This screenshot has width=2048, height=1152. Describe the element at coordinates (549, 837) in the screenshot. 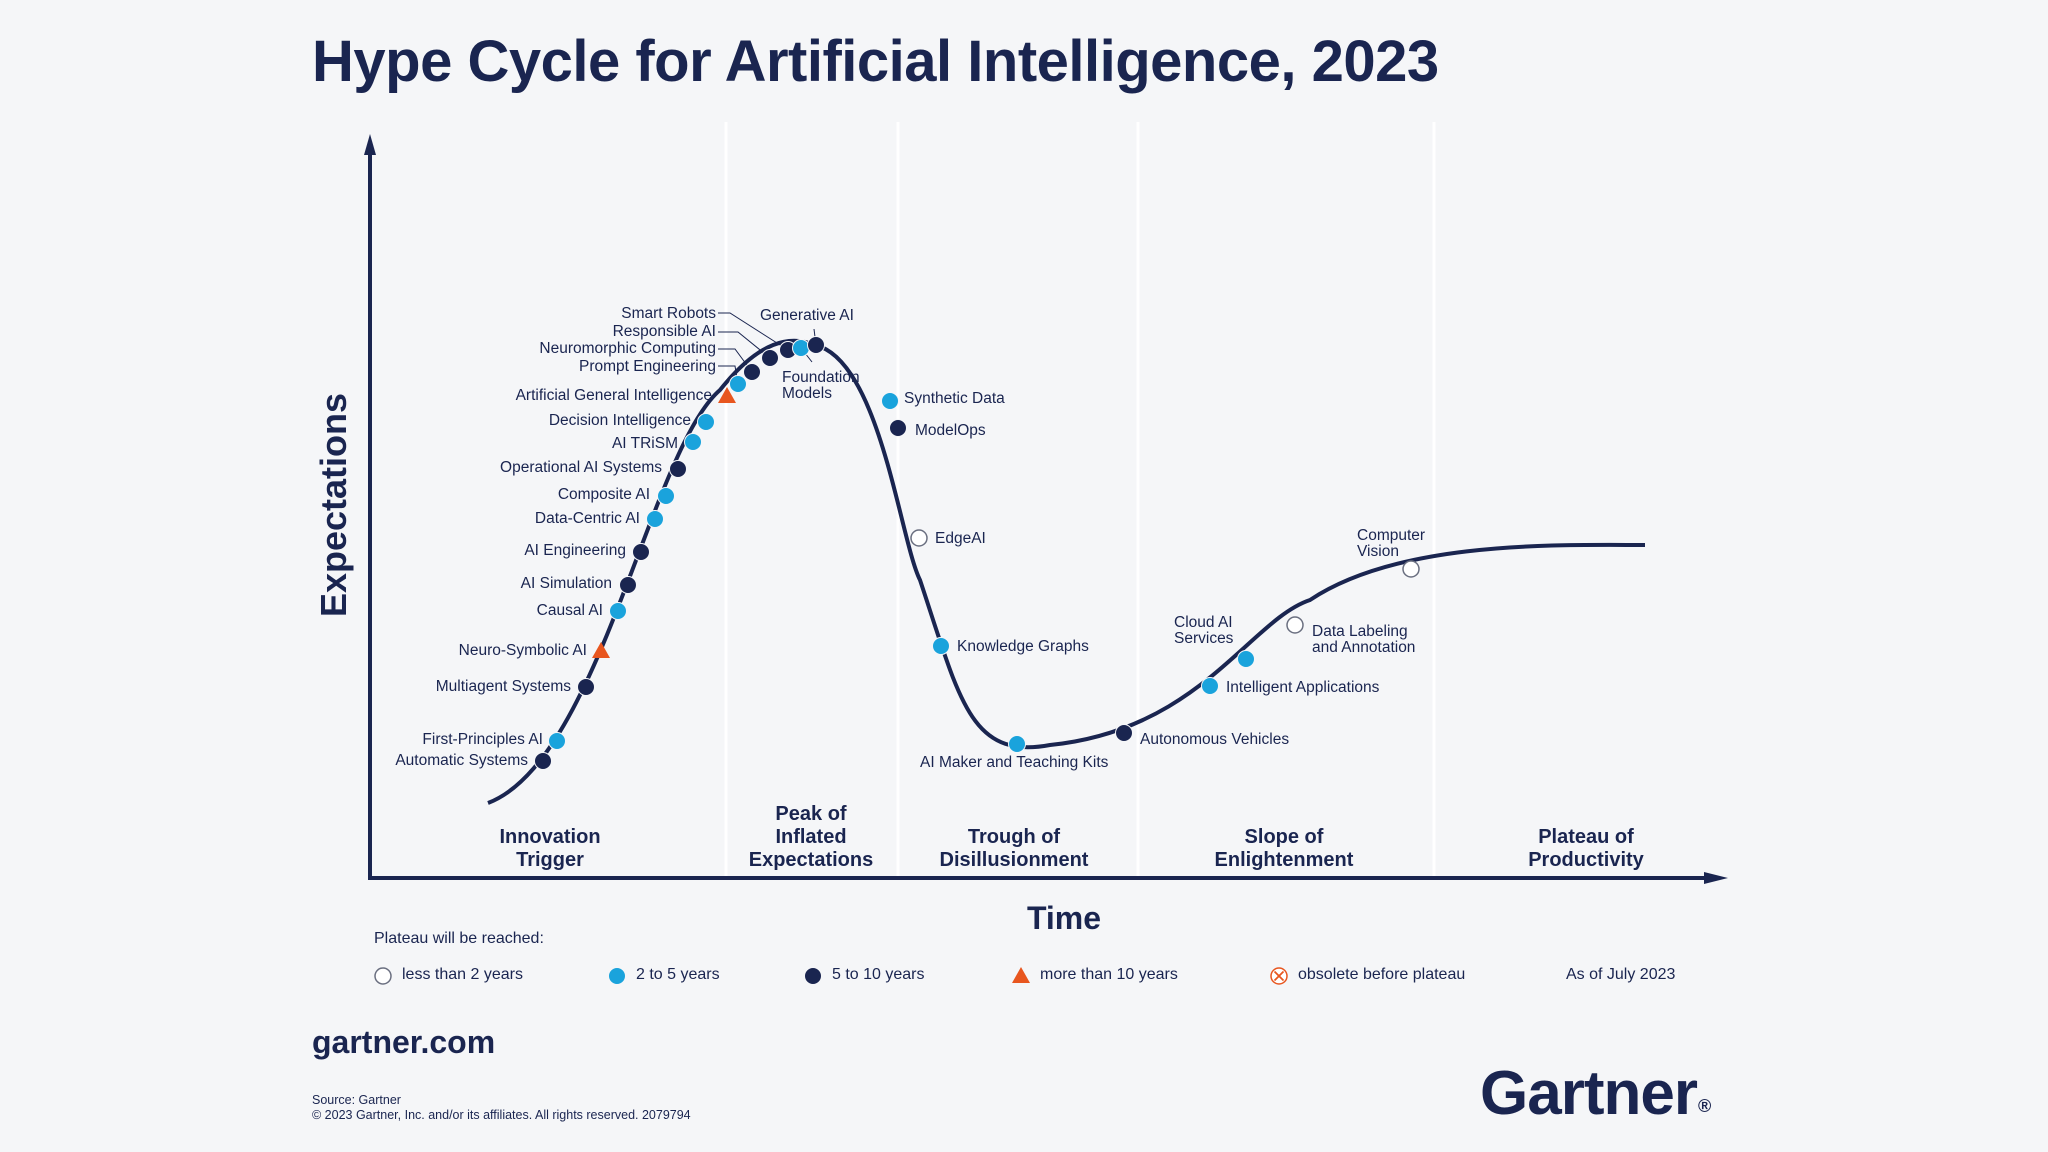

I see `phase-label: Innovation` at that location.